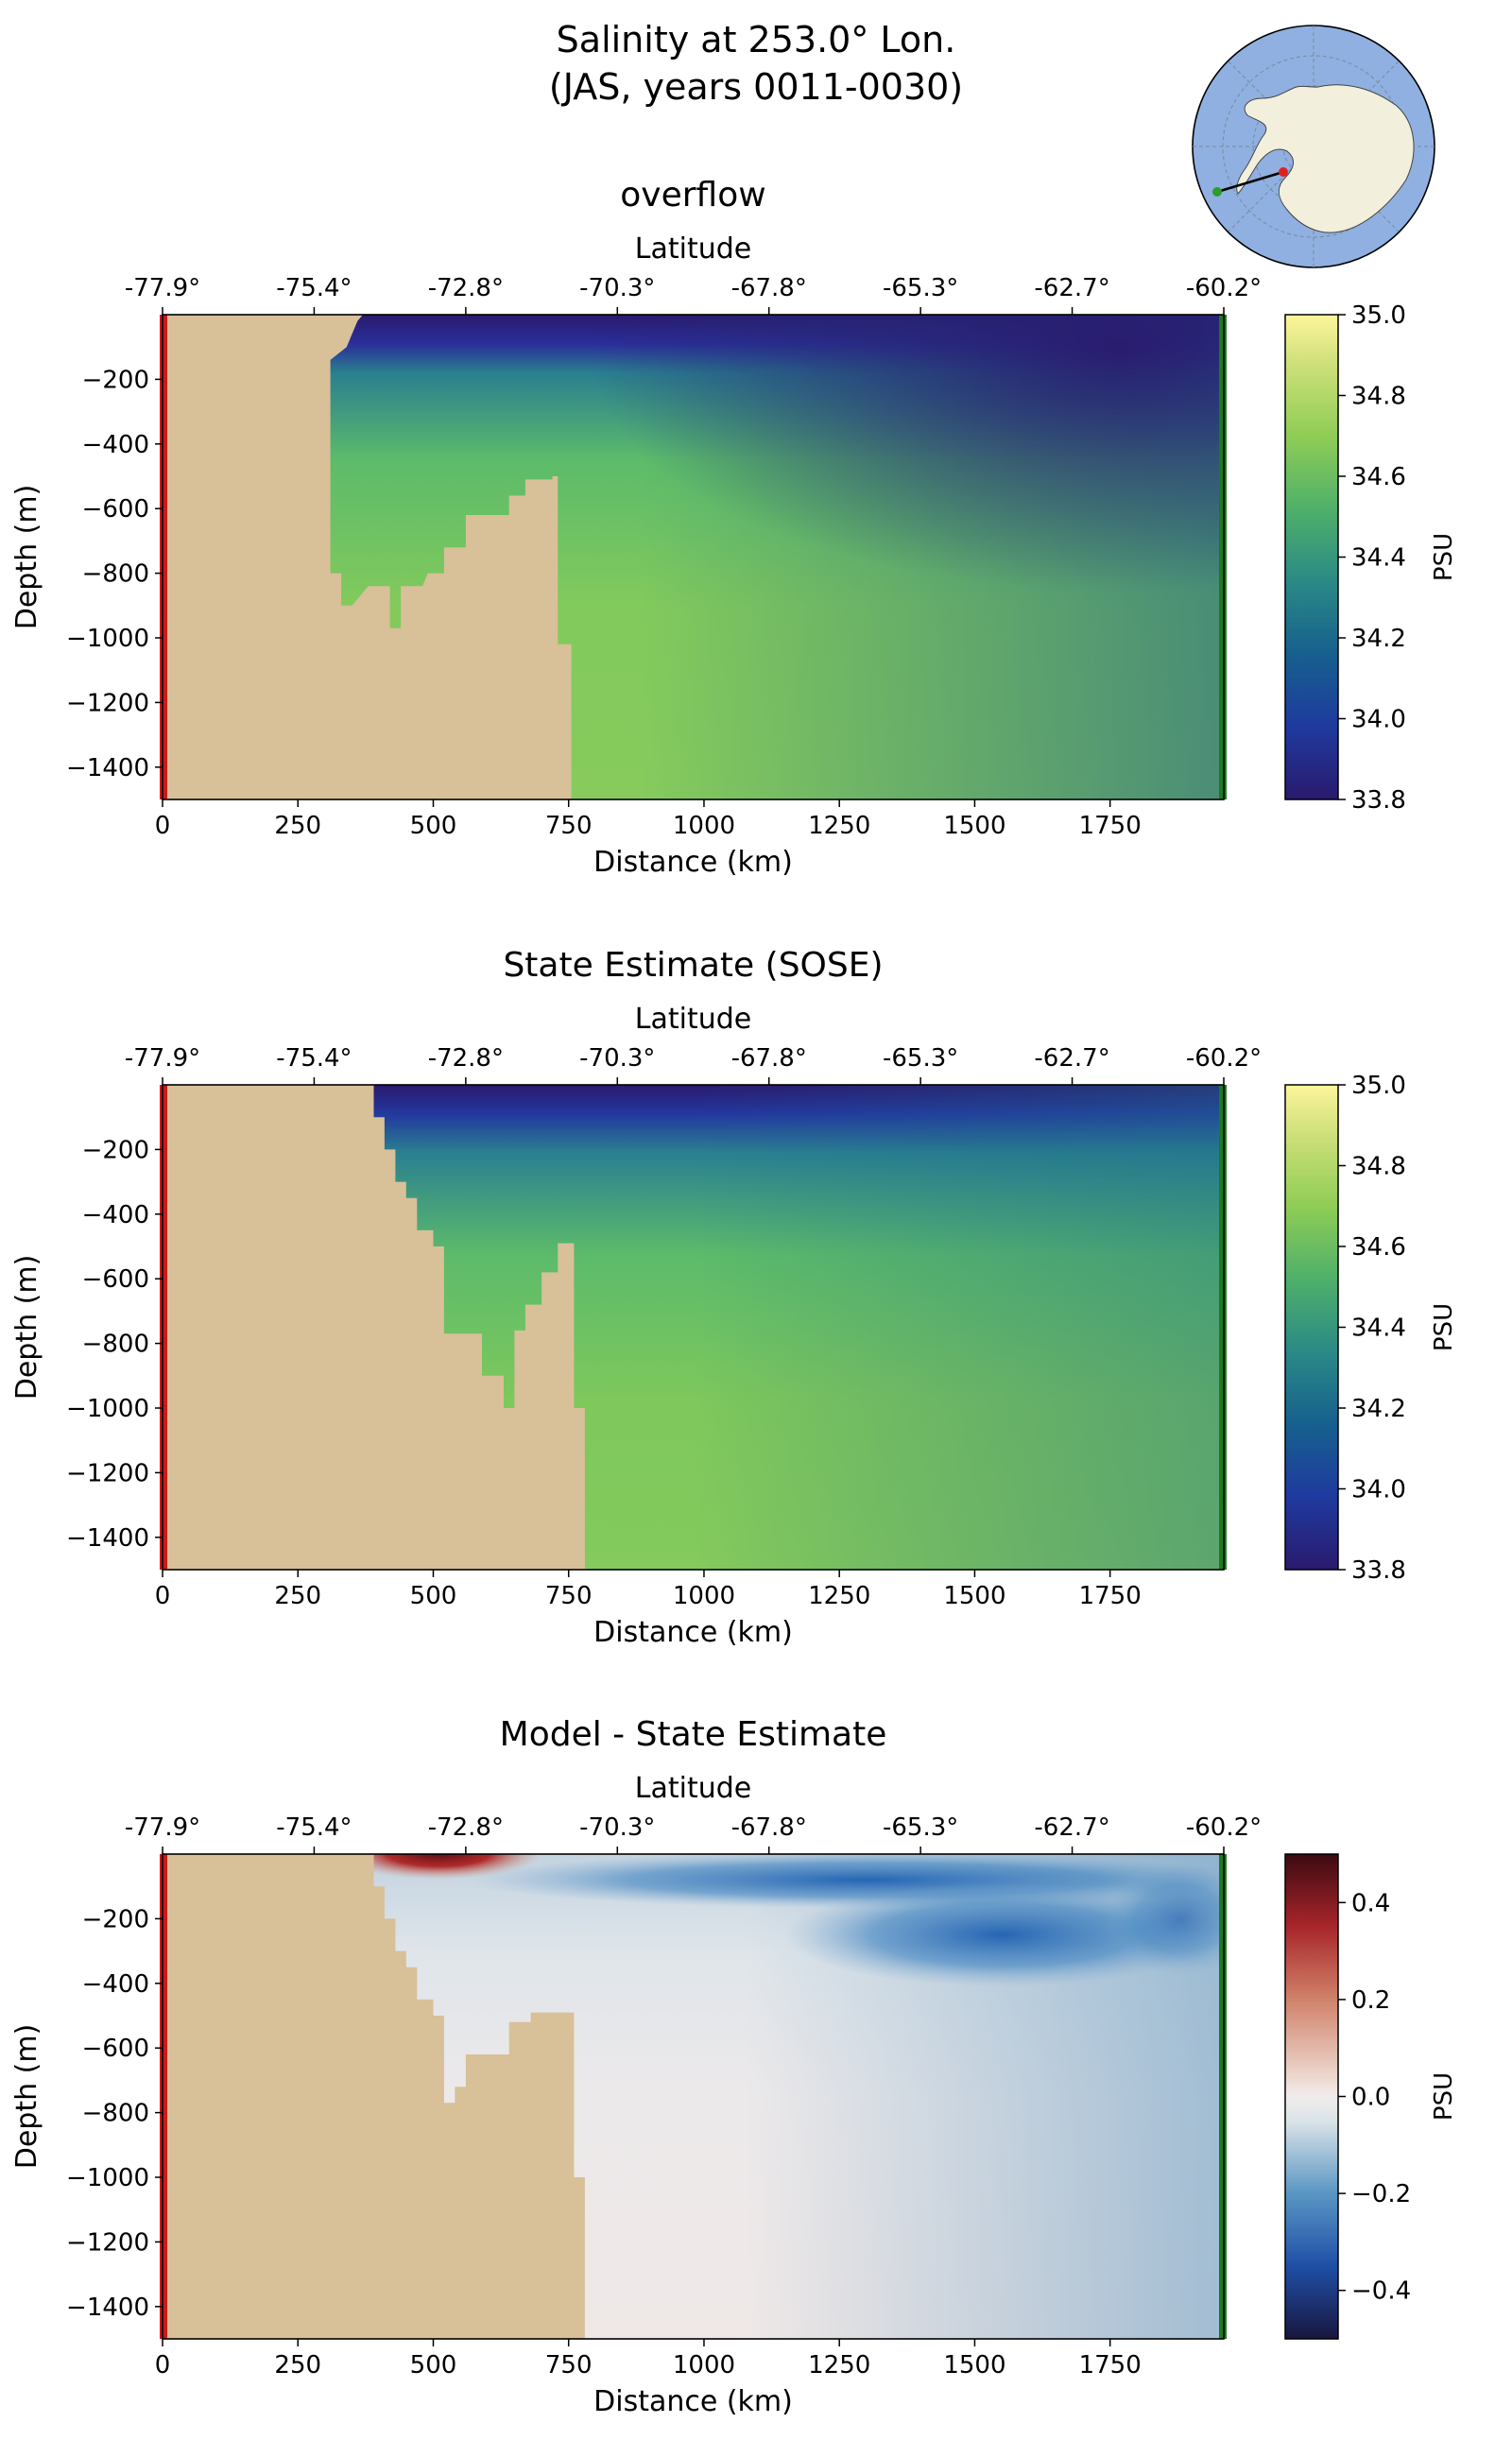 The height and width of the screenshot is (2457, 1512). Describe the element at coordinates (1164, 1919) in the screenshot. I see `negative-anomaly-edge` at that location.